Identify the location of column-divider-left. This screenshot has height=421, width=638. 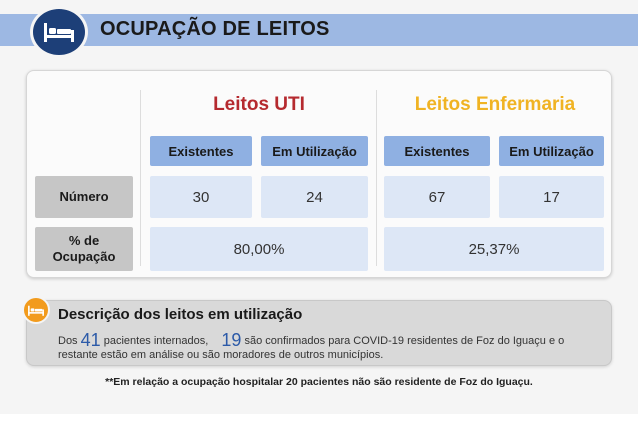
(140, 178).